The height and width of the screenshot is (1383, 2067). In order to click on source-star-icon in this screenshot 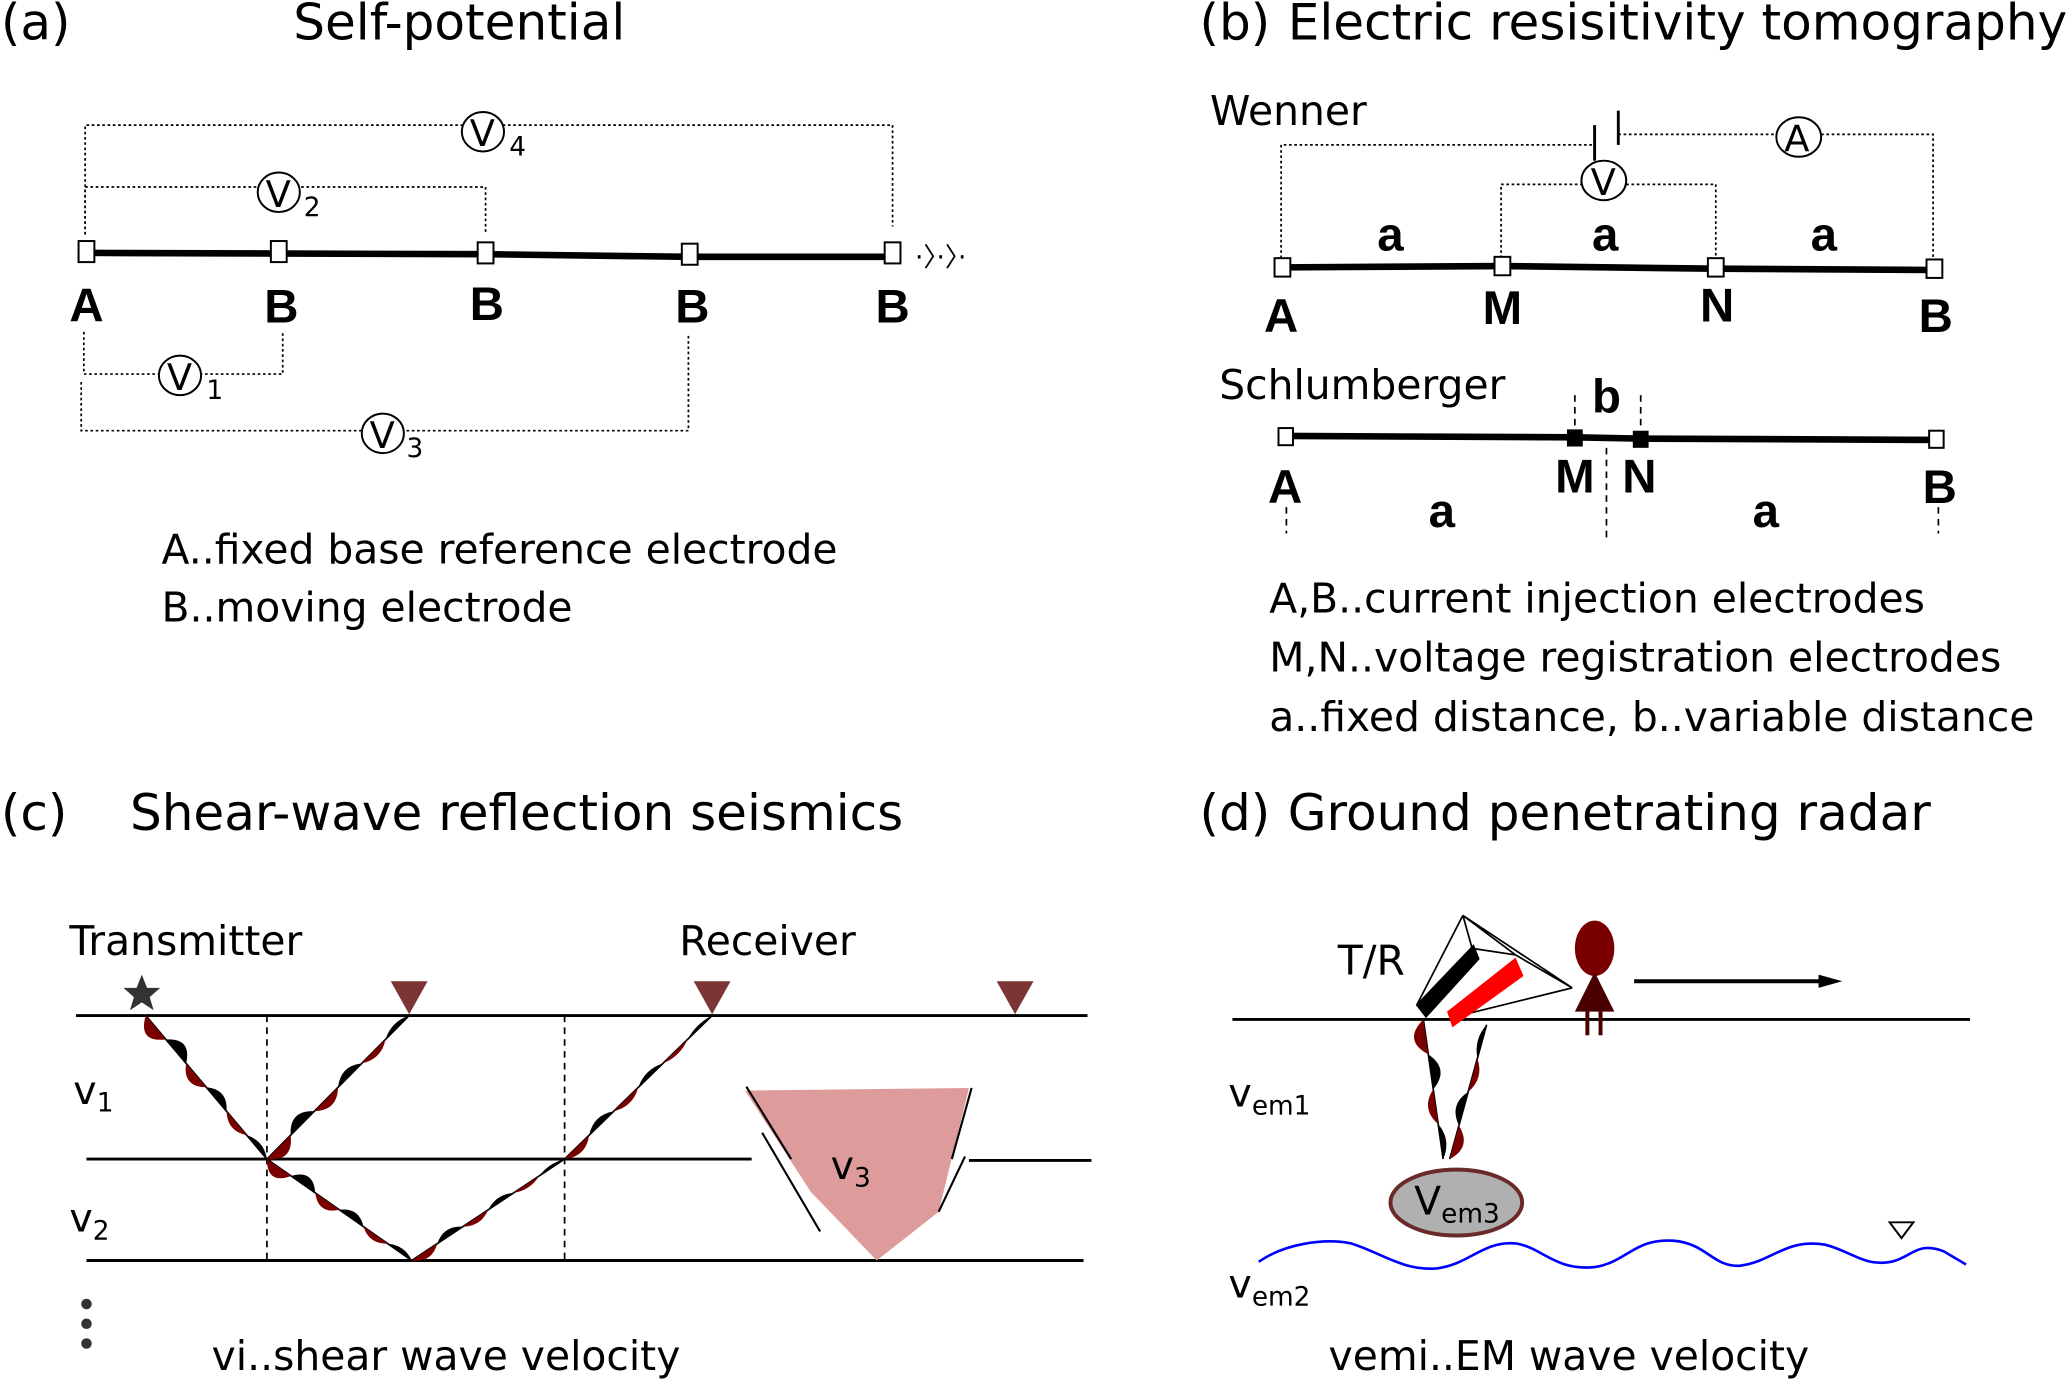, I will do `click(142, 992)`.